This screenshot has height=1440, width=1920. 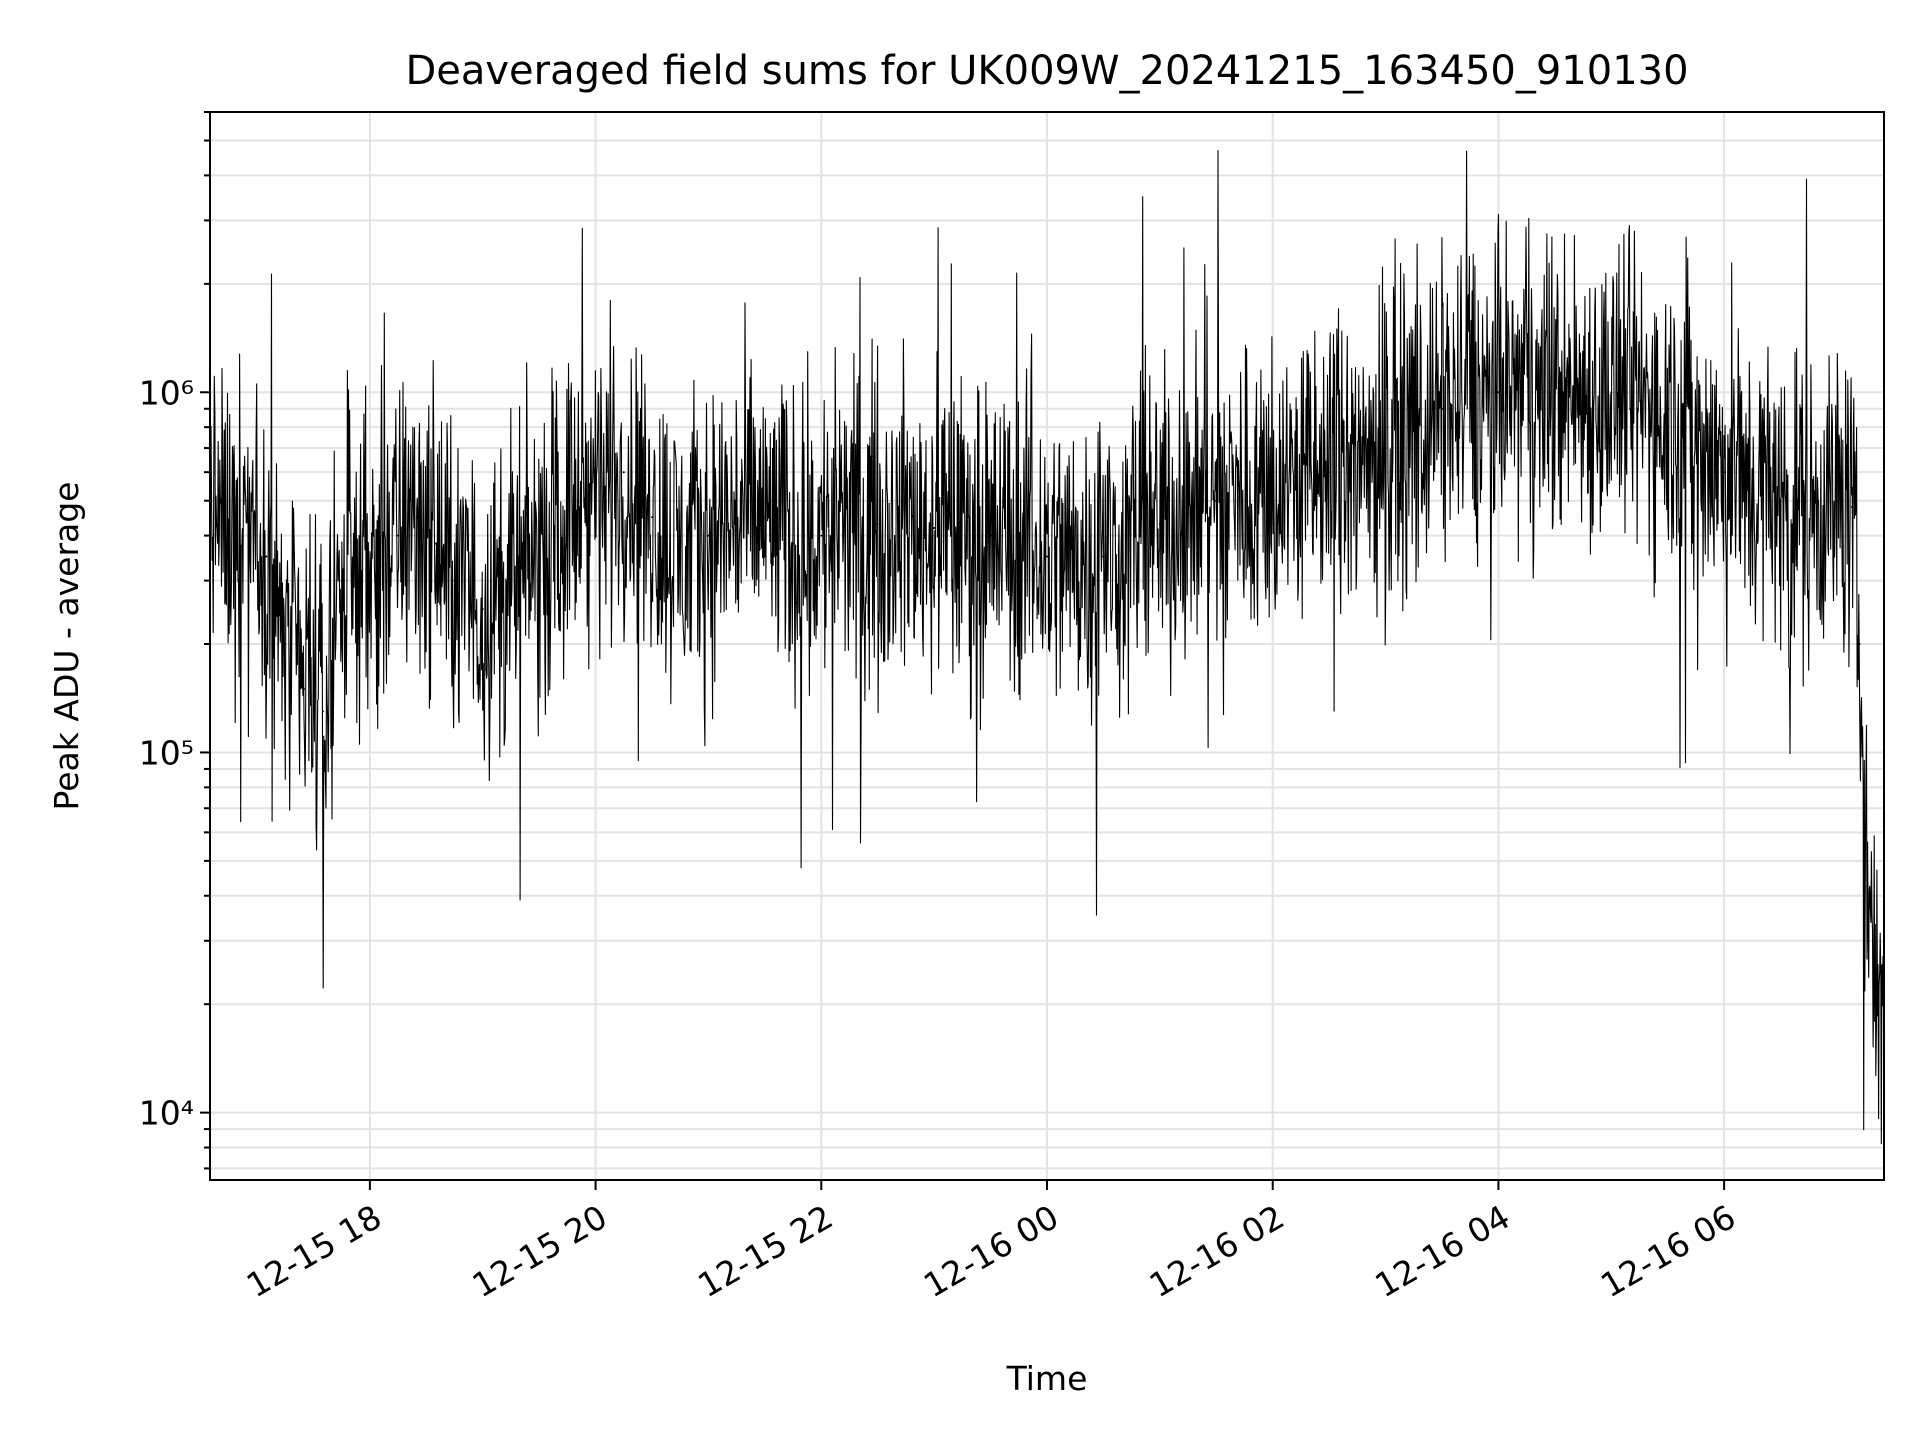 I want to click on x-axis-label: Time, so click(x=1047, y=1378).